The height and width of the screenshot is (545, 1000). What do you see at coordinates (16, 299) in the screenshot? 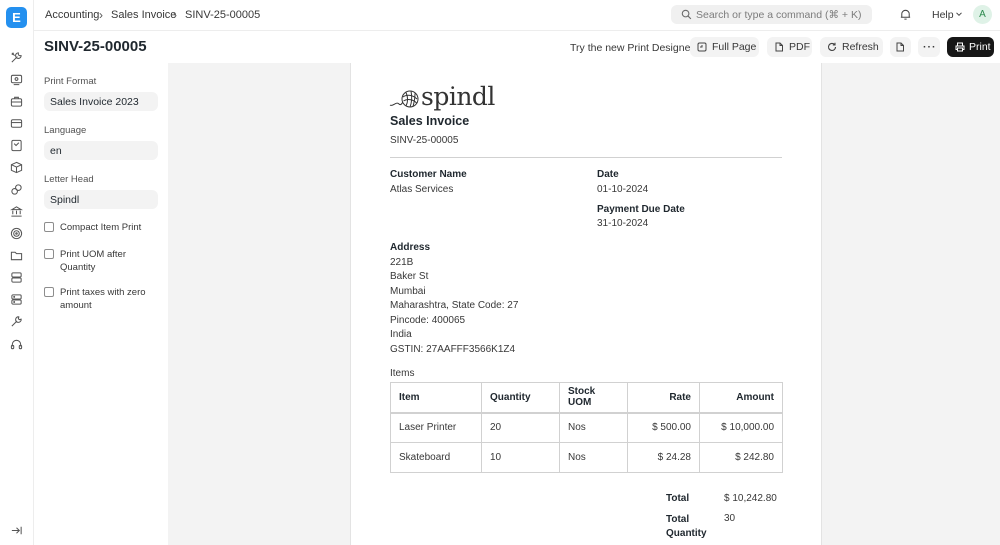
I see `server-icon` at bounding box center [16, 299].